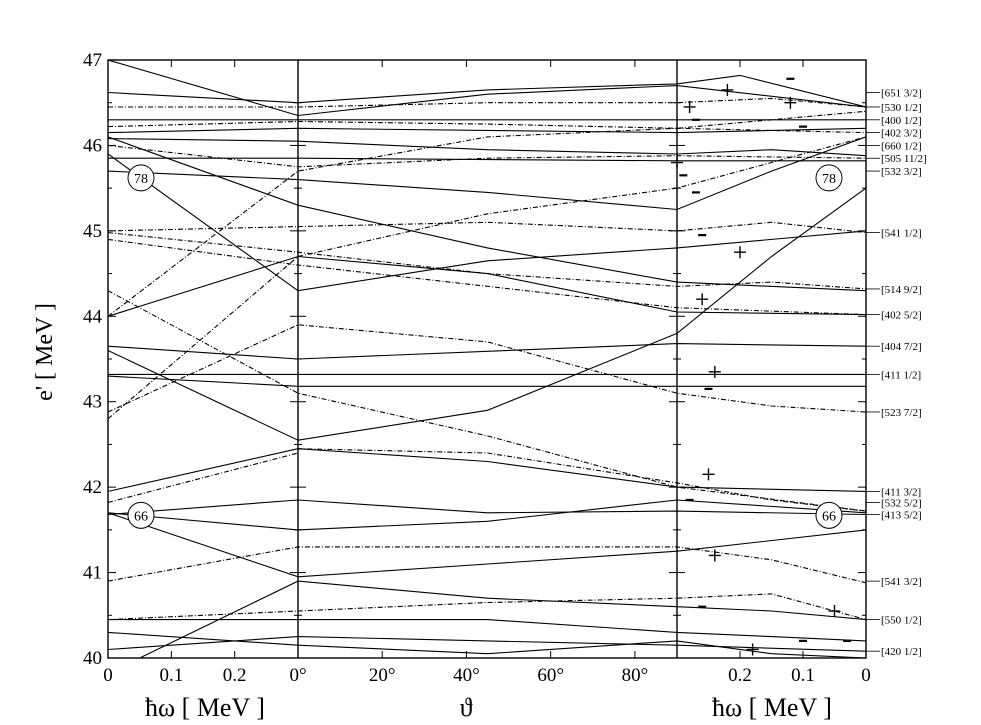 This screenshot has height=725, width=981. What do you see at coordinates (901, 515) in the screenshot?
I see `orbital-label: [413 5/2]` at bounding box center [901, 515].